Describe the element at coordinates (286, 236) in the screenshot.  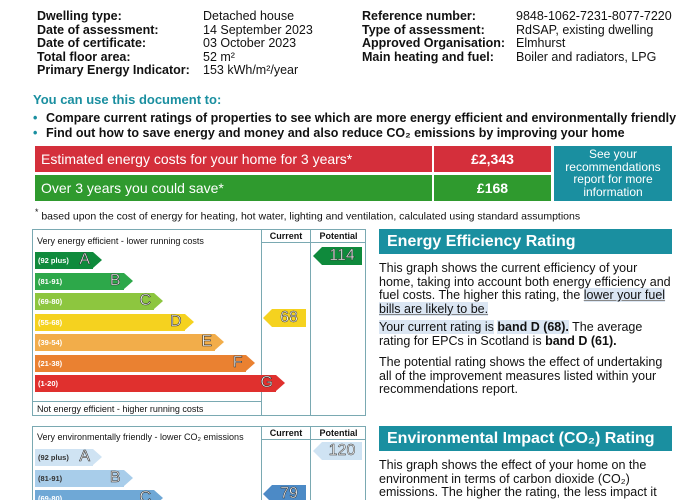
I see `current-header: Current` at that location.